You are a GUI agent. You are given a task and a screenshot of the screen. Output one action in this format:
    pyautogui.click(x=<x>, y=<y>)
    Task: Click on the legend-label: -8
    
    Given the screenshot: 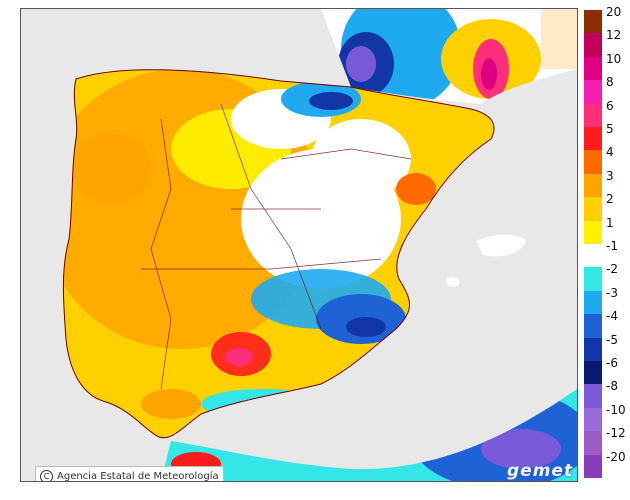 What is the action you would take?
    pyautogui.click(x=612, y=386)
    